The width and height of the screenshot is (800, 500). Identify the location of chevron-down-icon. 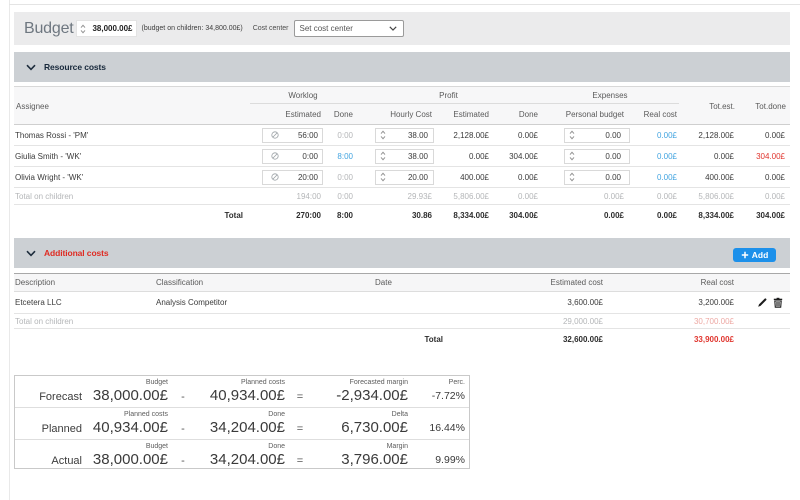
(392, 28).